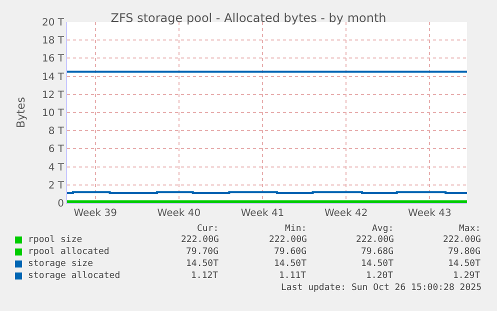 The height and width of the screenshot is (311, 497). Describe the element at coordinates (53, 23) in the screenshot. I see `y-tick-label: 20 T` at that location.